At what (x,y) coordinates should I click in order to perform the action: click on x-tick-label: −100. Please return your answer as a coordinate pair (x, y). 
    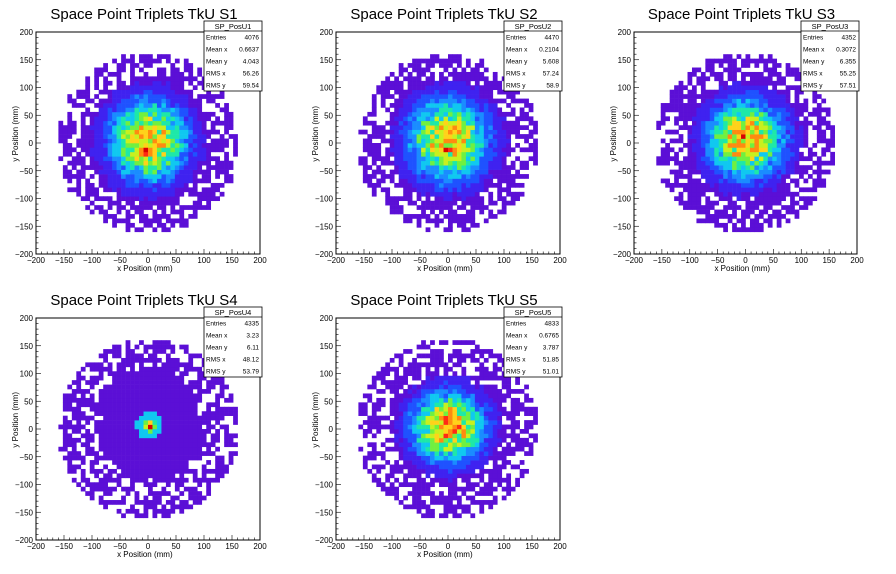
    Looking at the image, I should click on (92, 546).